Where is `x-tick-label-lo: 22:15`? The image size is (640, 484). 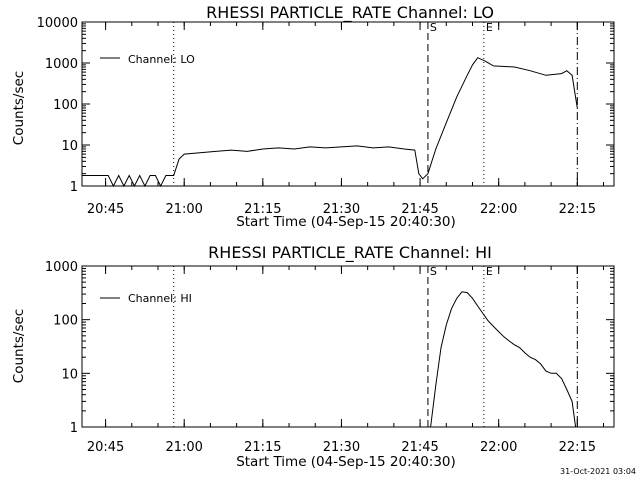
x-tick-label-lo: 22:15 is located at coordinates (577, 209).